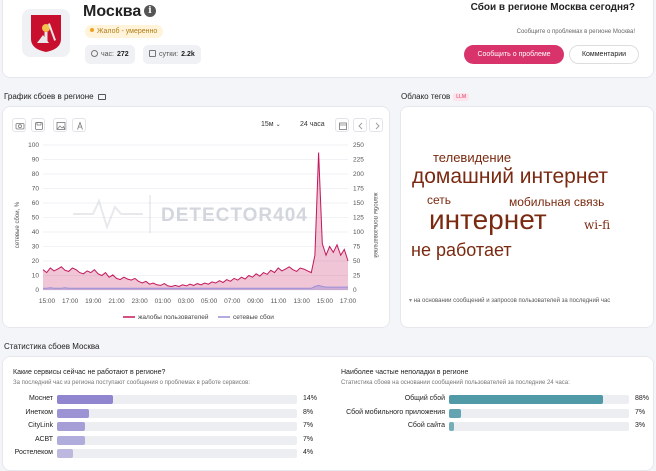  What do you see at coordinates (357, 247) in the screenshot?
I see `y-right-tick: 75` at bounding box center [357, 247].